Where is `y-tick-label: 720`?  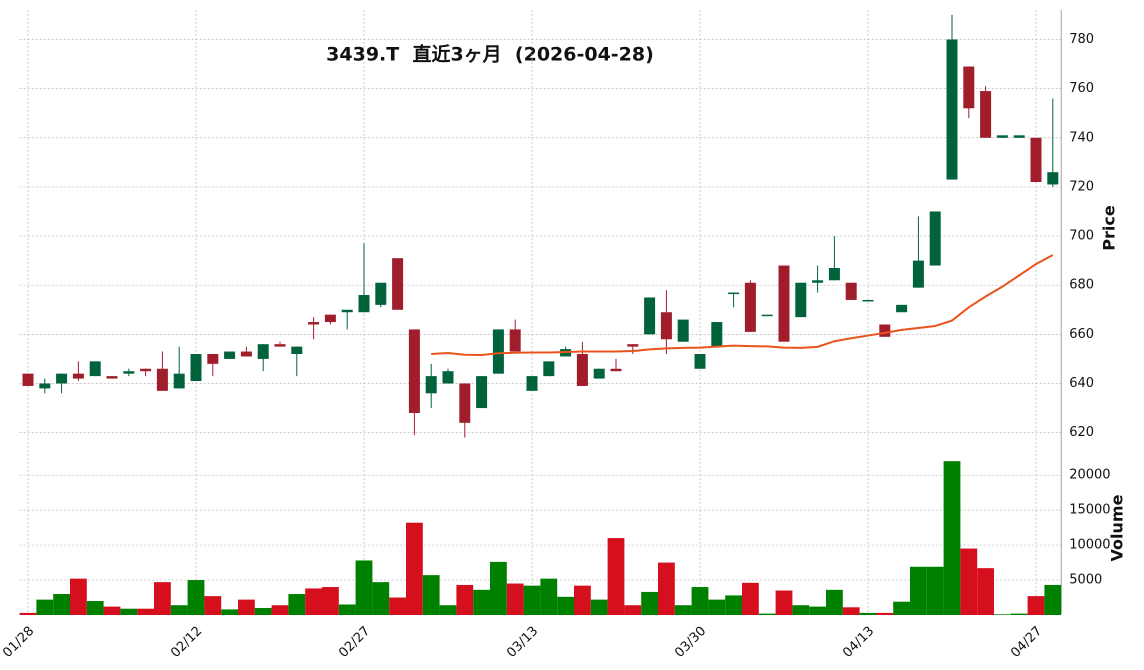
y-tick-label: 720 is located at coordinates (1081, 186).